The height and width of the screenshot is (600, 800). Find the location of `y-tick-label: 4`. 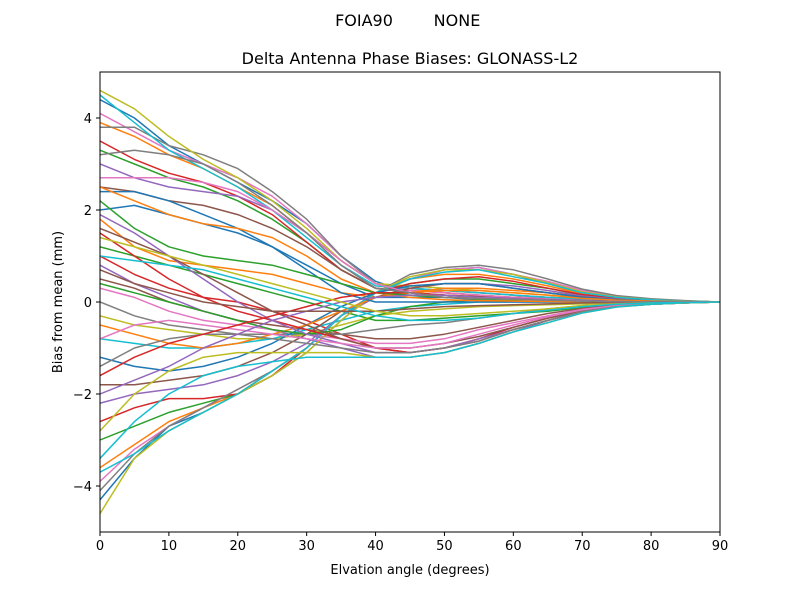

y-tick-label: 4 is located at coordinates (88, 119).